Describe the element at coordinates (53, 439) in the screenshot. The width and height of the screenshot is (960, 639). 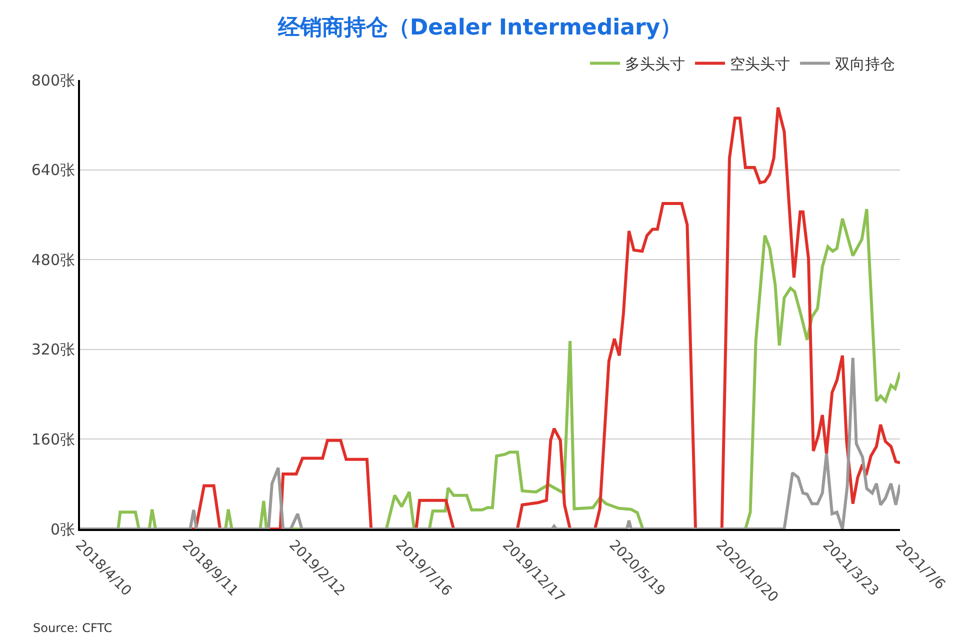
I see `y-tick-label: 160张` at that location.